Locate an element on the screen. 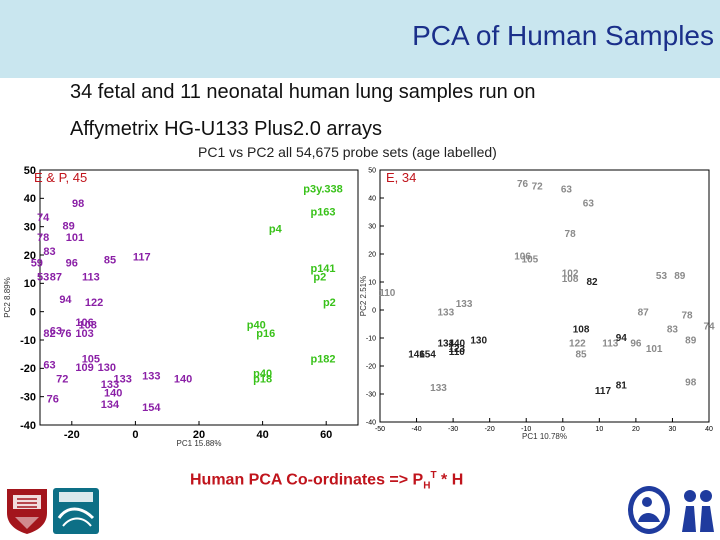  data-point: p40 is located at coordinates (262, 374).